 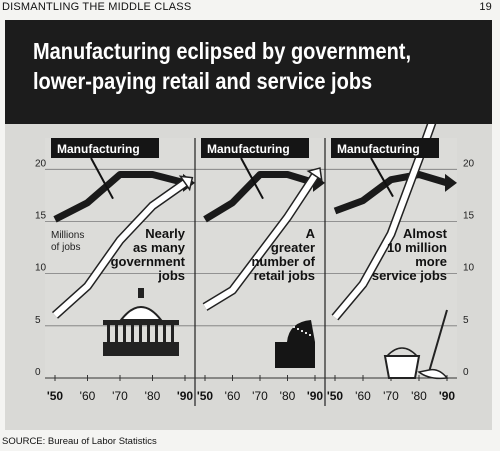 What do you see at coordinates (409, 275) in the screenshot?
I see `annotation-3-line-4: service jobs` at bounding box center [409, 275].